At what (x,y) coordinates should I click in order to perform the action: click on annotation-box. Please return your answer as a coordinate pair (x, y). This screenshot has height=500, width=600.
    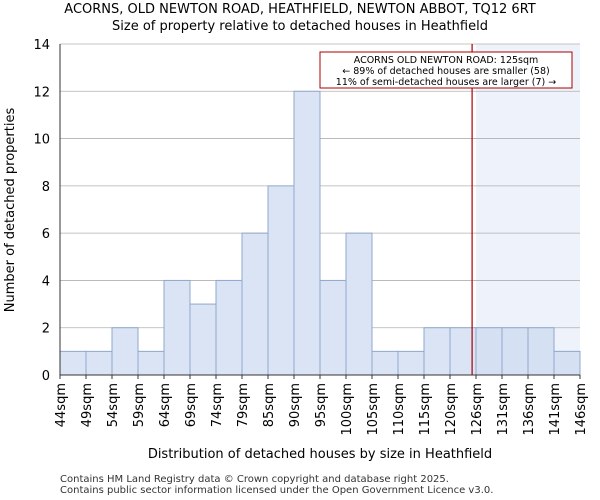
    Looking at the image, I should click on (446, 70).